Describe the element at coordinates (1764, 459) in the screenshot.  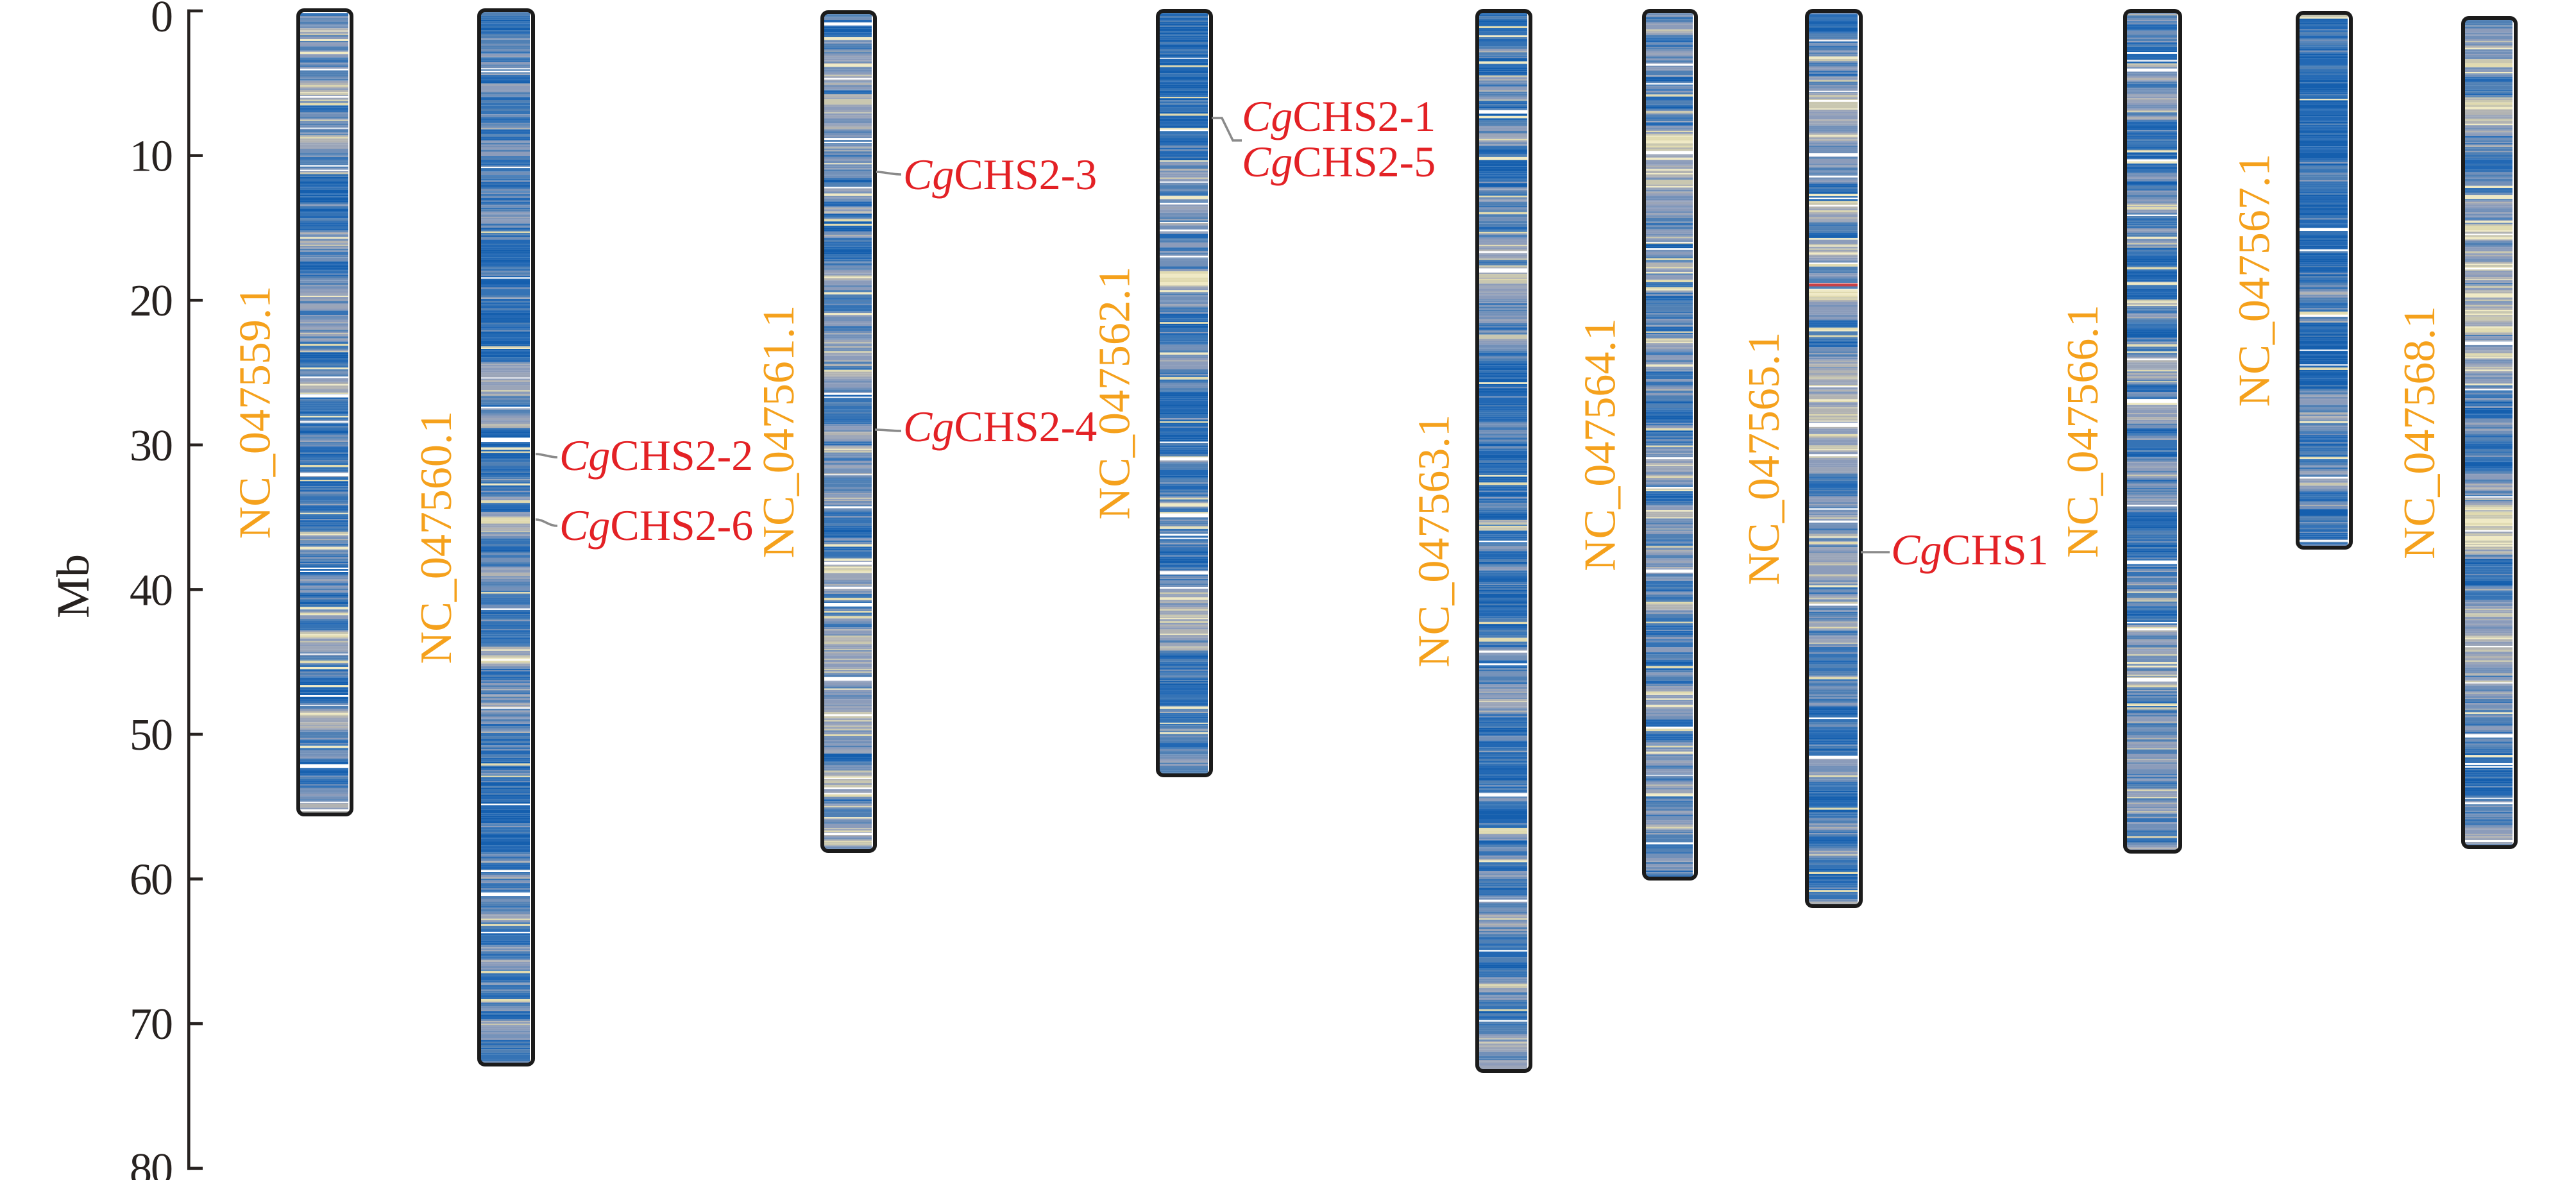
I see `svg-text: NC_047565.1` at that location.